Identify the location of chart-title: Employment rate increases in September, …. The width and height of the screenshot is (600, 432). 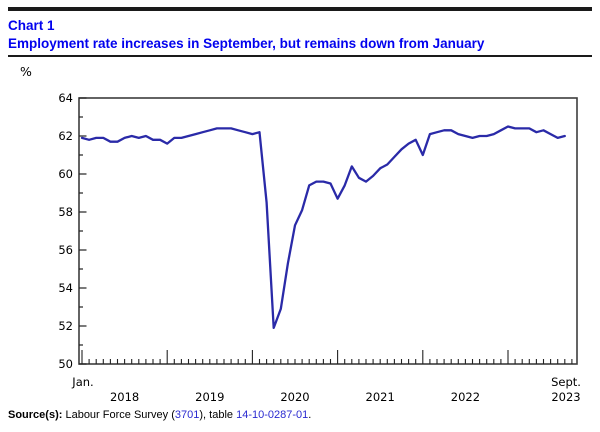
(246, 43).